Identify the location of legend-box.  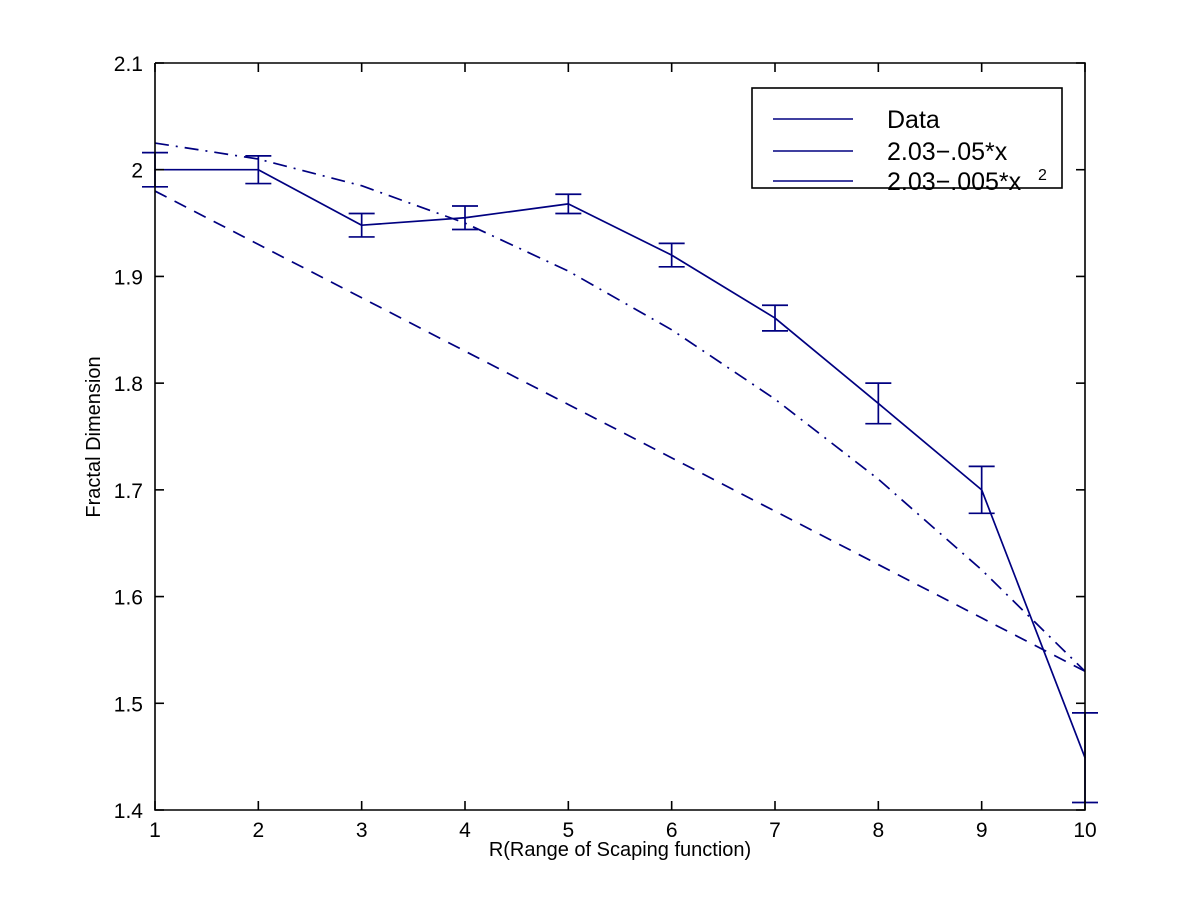
(907, 138).